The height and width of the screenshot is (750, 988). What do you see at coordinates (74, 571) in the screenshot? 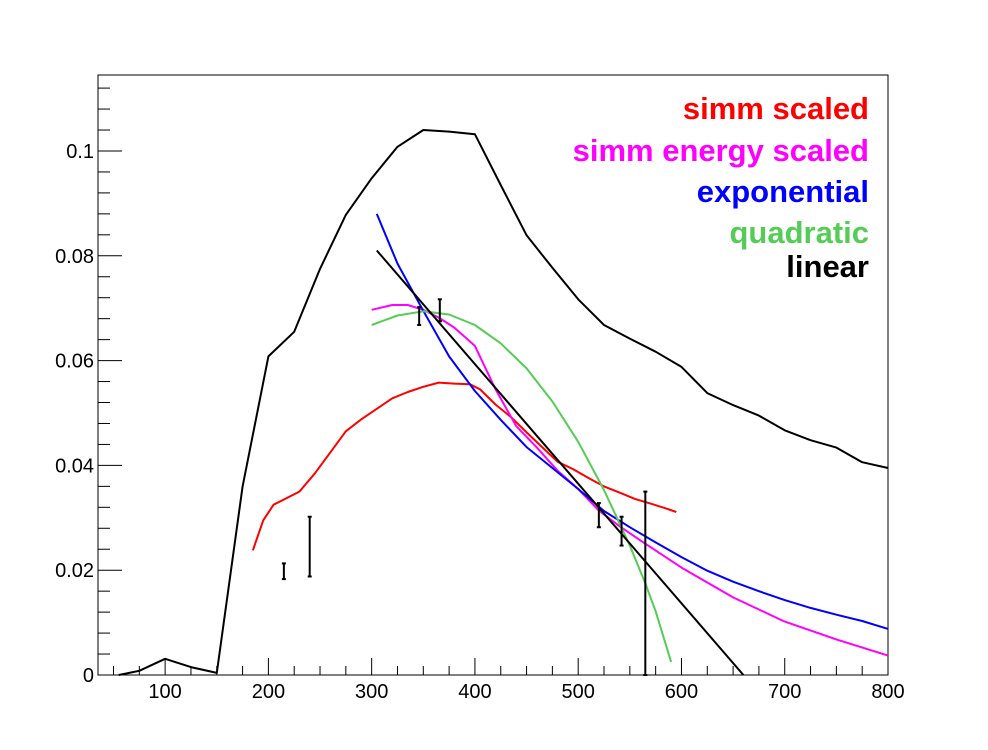
I see `y-tick-label: 0.02` at bounding box center [74, 571].